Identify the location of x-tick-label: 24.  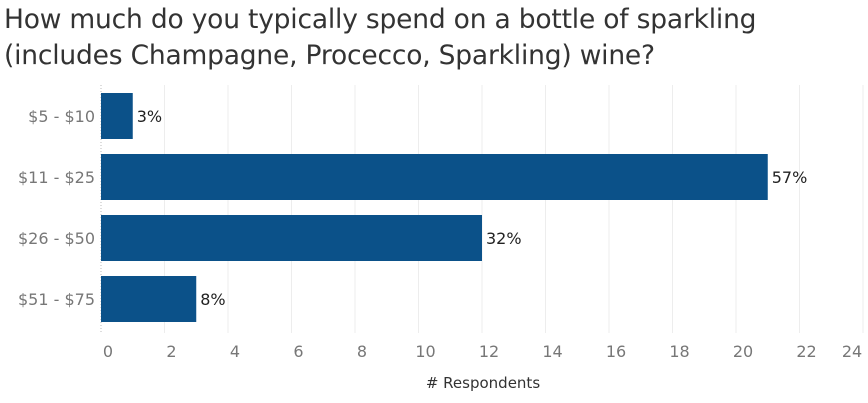
(852, 351).